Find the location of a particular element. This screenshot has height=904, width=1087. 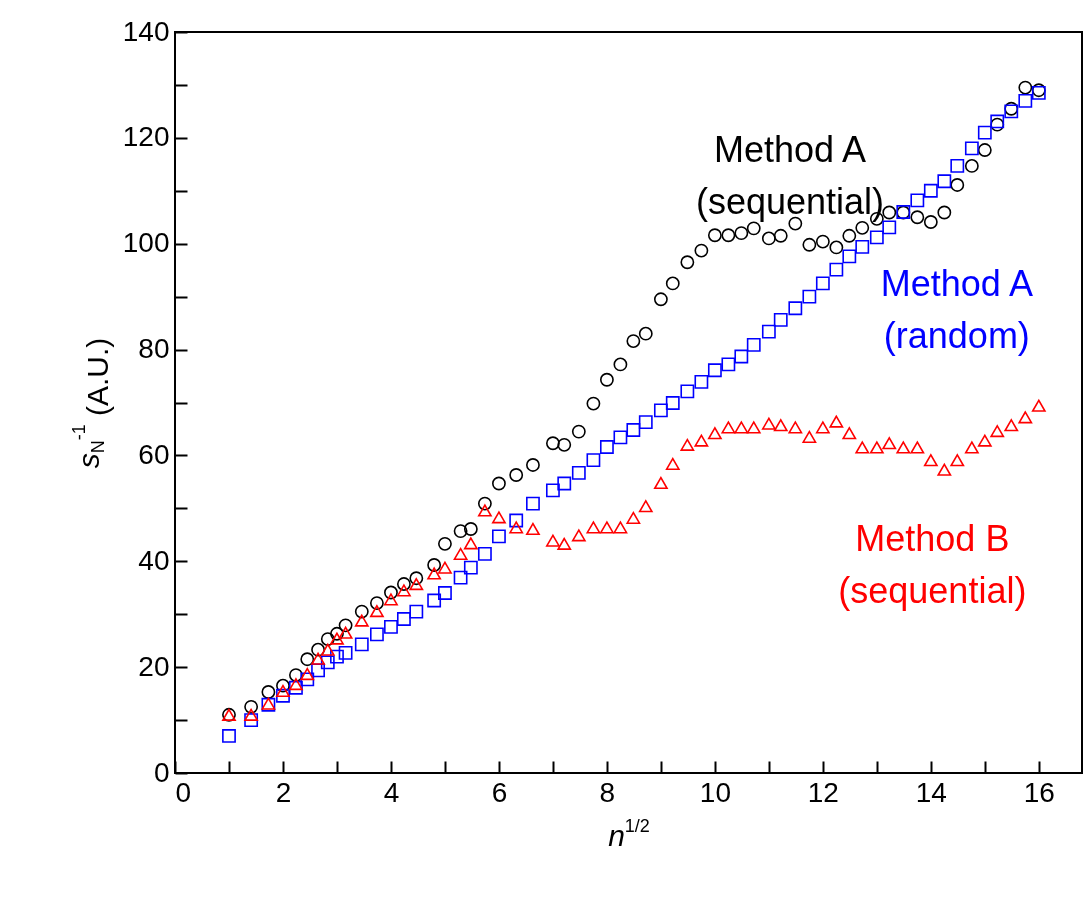

y-tick-label: 0 is located at coordinates (161, 772).